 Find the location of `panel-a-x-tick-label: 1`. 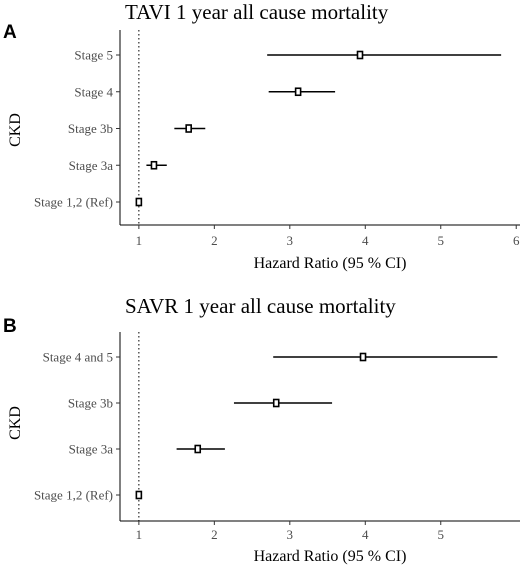

panel-a-x-tick-label: 1 is located at coordinates (139, 240).